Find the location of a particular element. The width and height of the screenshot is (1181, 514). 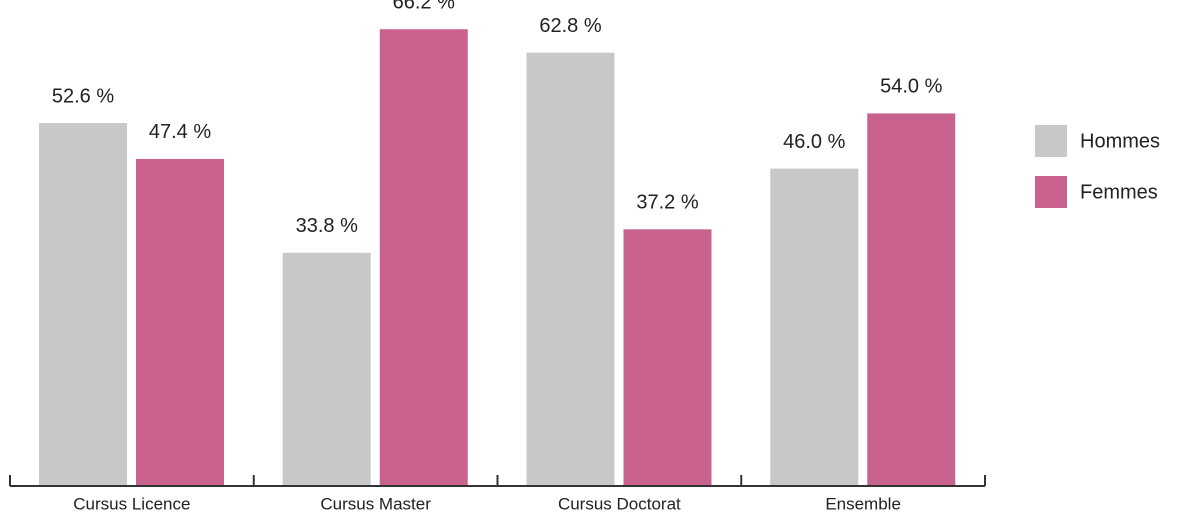

value-label: 66.2 % is located at coordinates (424, 7).